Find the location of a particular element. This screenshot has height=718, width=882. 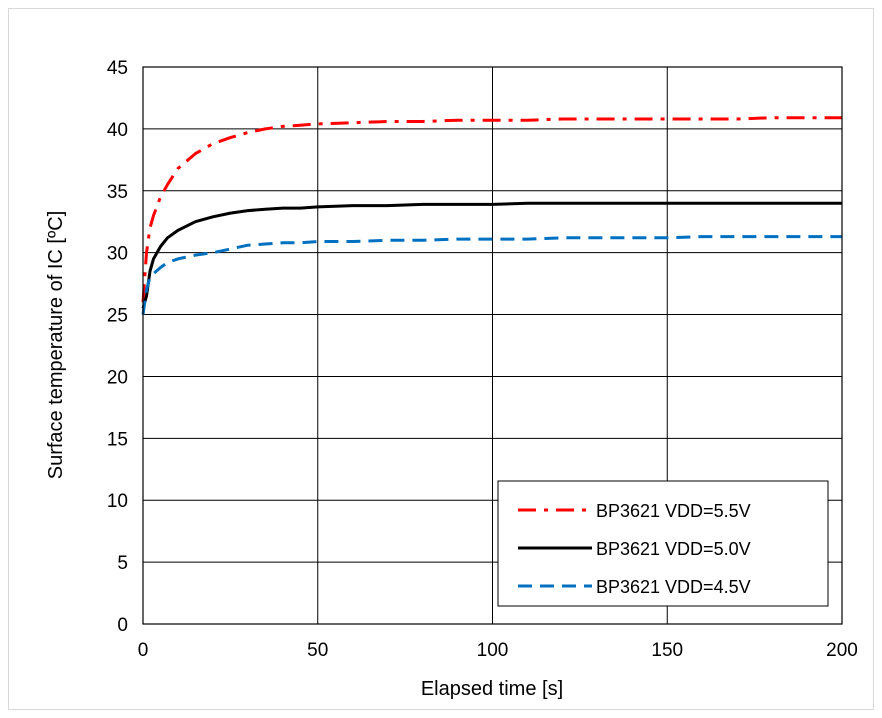

y-tick-label: 25 is located at coordinates (117, 316).